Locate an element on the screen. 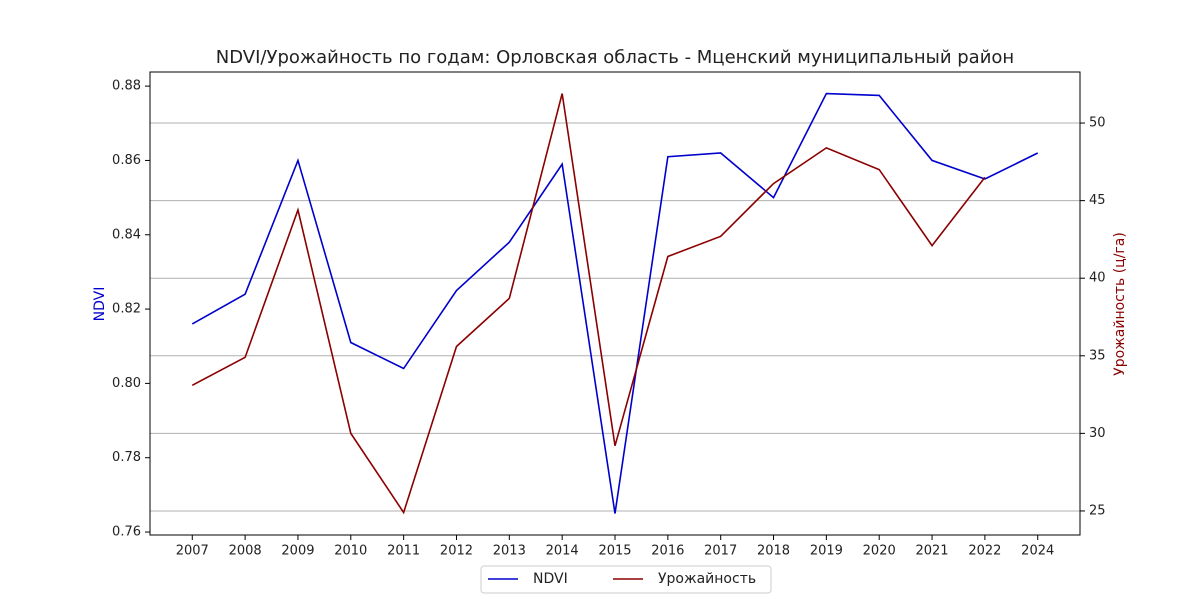 The image size is (1200, 600). y-tick-label: 0.80 is located at coordinates (126, 383).